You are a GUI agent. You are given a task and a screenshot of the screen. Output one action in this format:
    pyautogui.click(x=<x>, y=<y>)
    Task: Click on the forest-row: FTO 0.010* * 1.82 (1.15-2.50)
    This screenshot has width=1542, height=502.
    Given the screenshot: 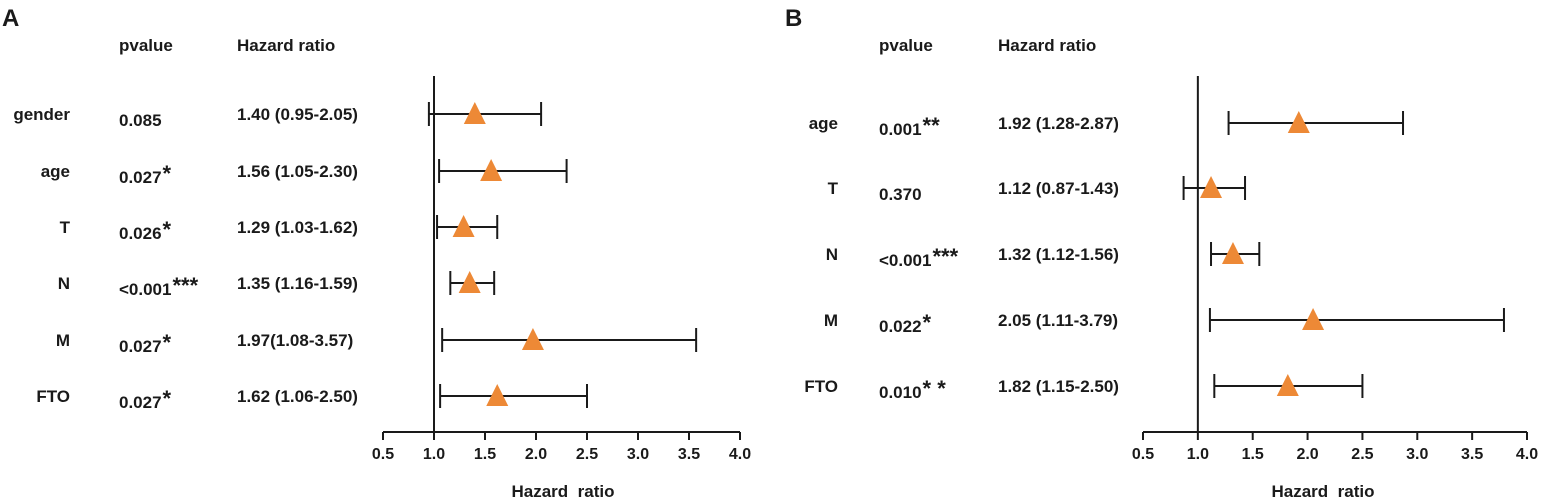 What is the action you would take?
    pyautogui.click(x=1084, y=388)
    